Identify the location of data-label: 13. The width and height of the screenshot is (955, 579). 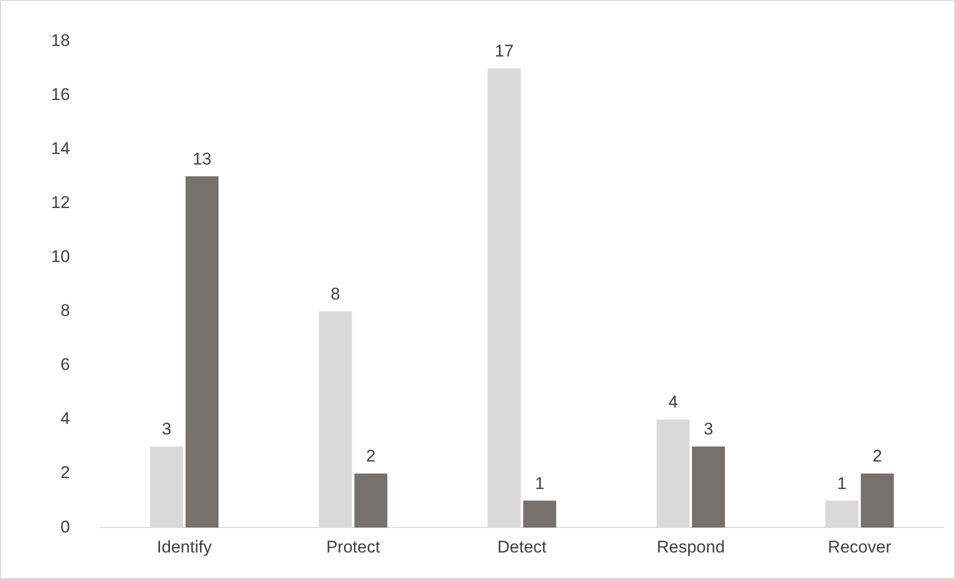
(202, 159).